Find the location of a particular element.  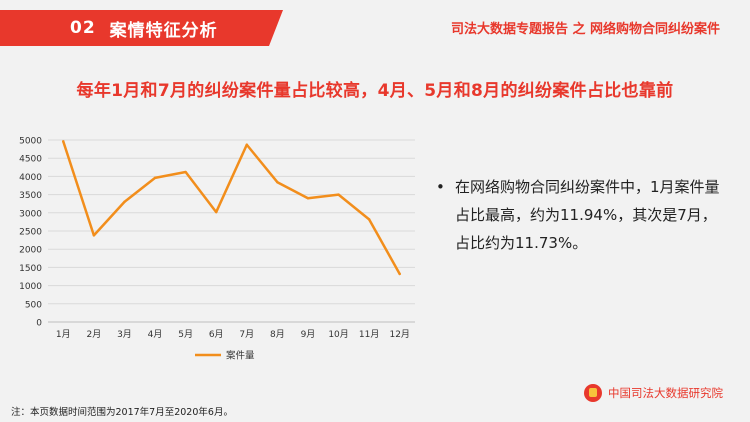

y-tick-label: 3000 is located at coordinates (30, 214).